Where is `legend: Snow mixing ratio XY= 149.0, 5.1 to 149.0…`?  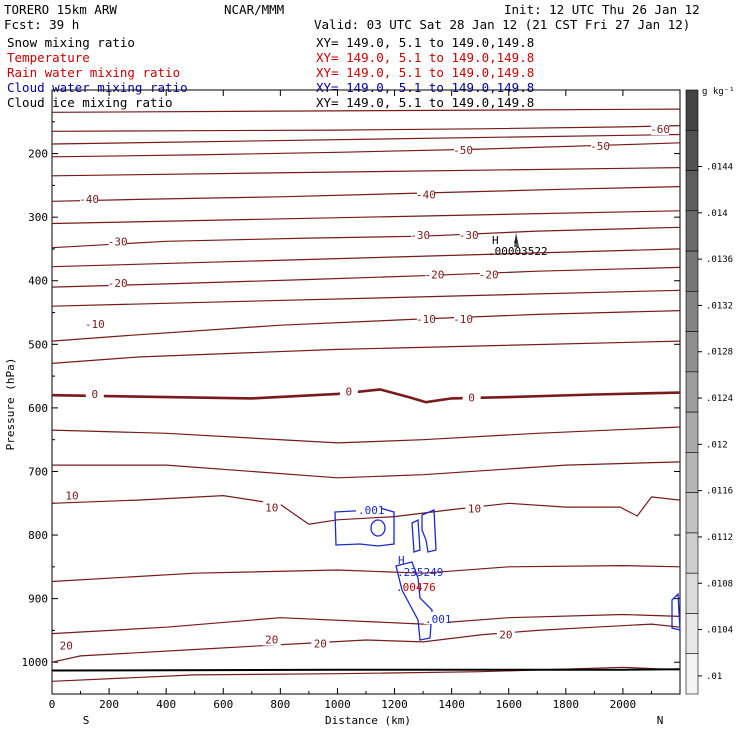
legend: Snow mixing ratio XY= 149.0, 5.1 to 149.0… is located at coordinates (270, 72).